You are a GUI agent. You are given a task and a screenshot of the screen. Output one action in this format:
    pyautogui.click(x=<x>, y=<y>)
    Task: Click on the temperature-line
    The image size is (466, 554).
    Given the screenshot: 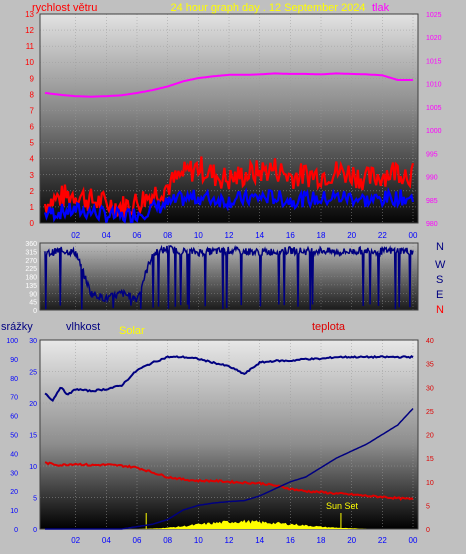 What is the action you would take?
    pyautogui.click(x=229, y=481)
    